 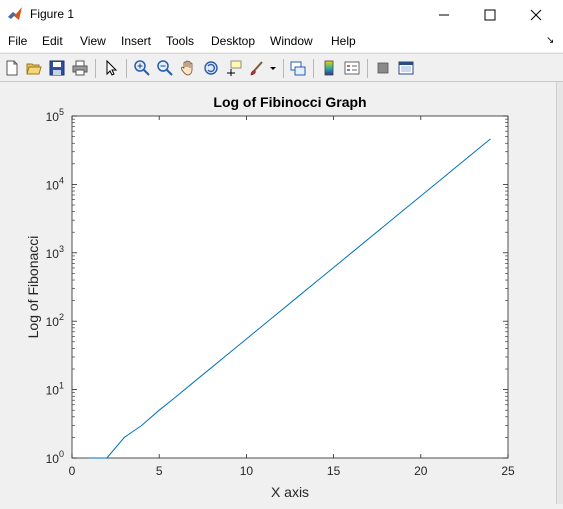 What do you see at coordinates (234, 68) in the screenshot?
I see `data-cursor-icon` at bounding box center [234, 68].